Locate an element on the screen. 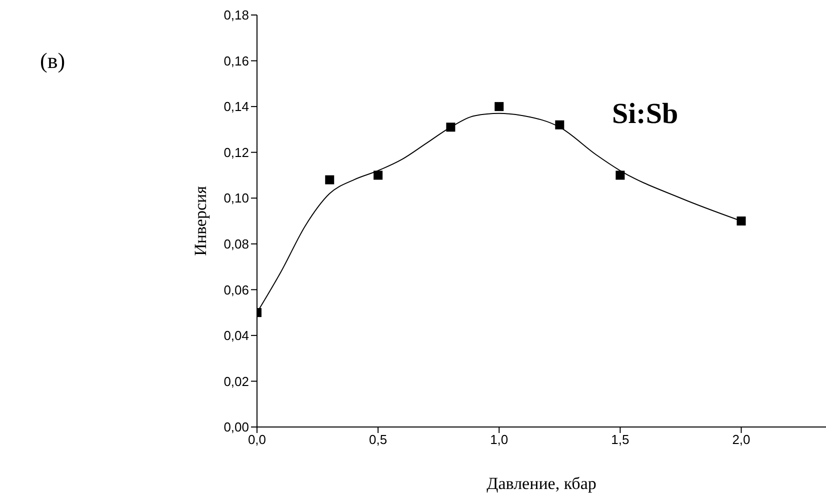 The width and height of the screenshot is (826, 495). y-axis-title: Инверсия is located at coordinates (200, 221).